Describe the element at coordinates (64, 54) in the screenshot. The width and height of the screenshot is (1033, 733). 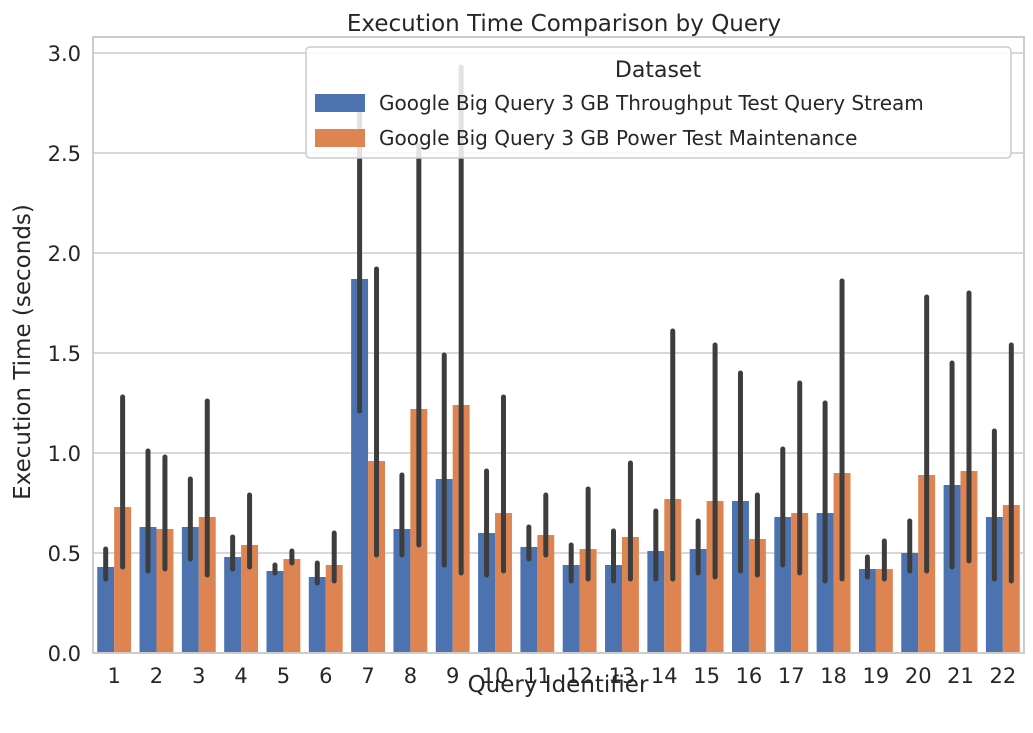
I see `y-tick-label: 3.0` at that location.